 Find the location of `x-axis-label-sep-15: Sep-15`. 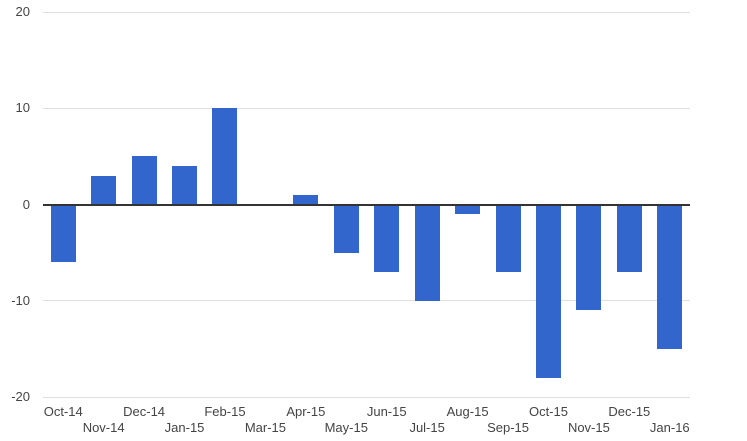

x-axis-label-sep-15: Sep-15 is located at coordinates (508, 427).